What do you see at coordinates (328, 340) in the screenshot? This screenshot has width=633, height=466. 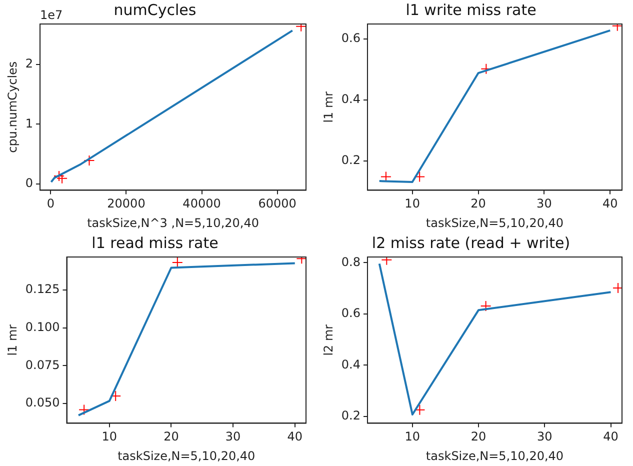 I see `y-axis-title: l2 mr` at bounding box center [328, 340].